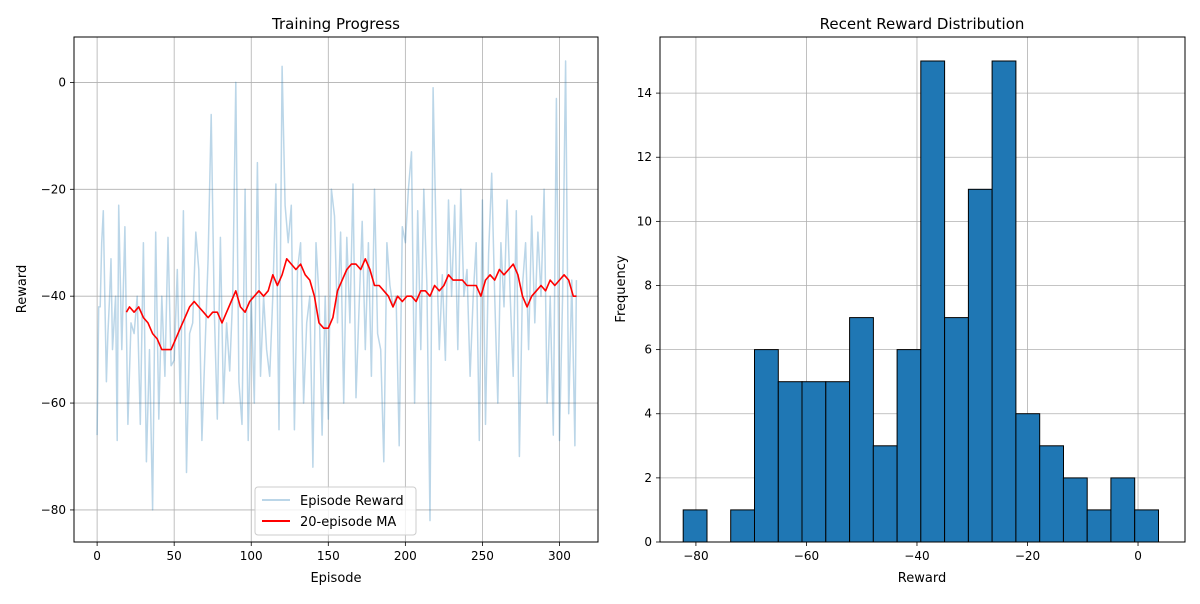 This screenshot has height=604, width=1200. Describe the element at coordinates (559, 556) in the screenshot. I see `left-x-tick-label: 300` at that location.